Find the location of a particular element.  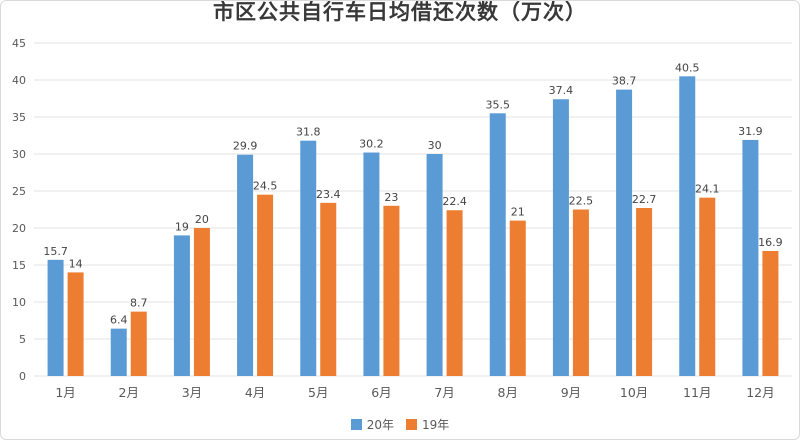

legend-swatch-19-icon is located at coordinates (411, 424).